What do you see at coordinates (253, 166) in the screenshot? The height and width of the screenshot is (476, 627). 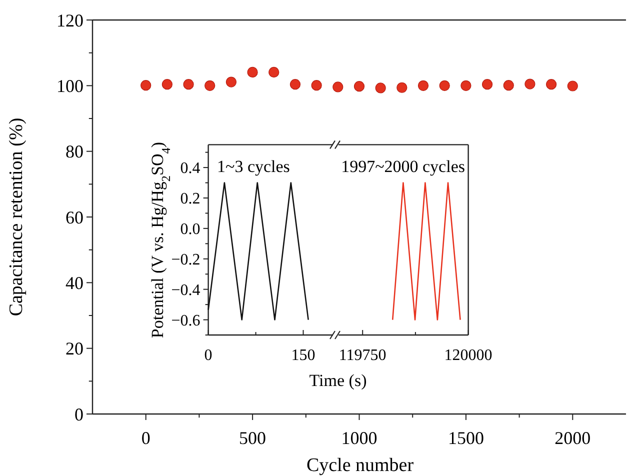 I see `annotation: 1~3 cycles` at bounding box center [253, 166].